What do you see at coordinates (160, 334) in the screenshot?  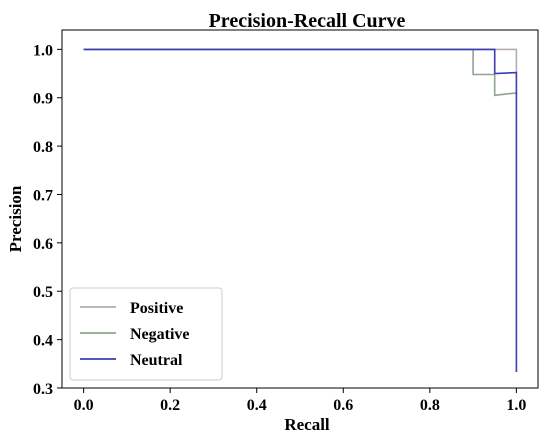 I see `legend-label-negative: Negative` at bounding box center [160, 334].